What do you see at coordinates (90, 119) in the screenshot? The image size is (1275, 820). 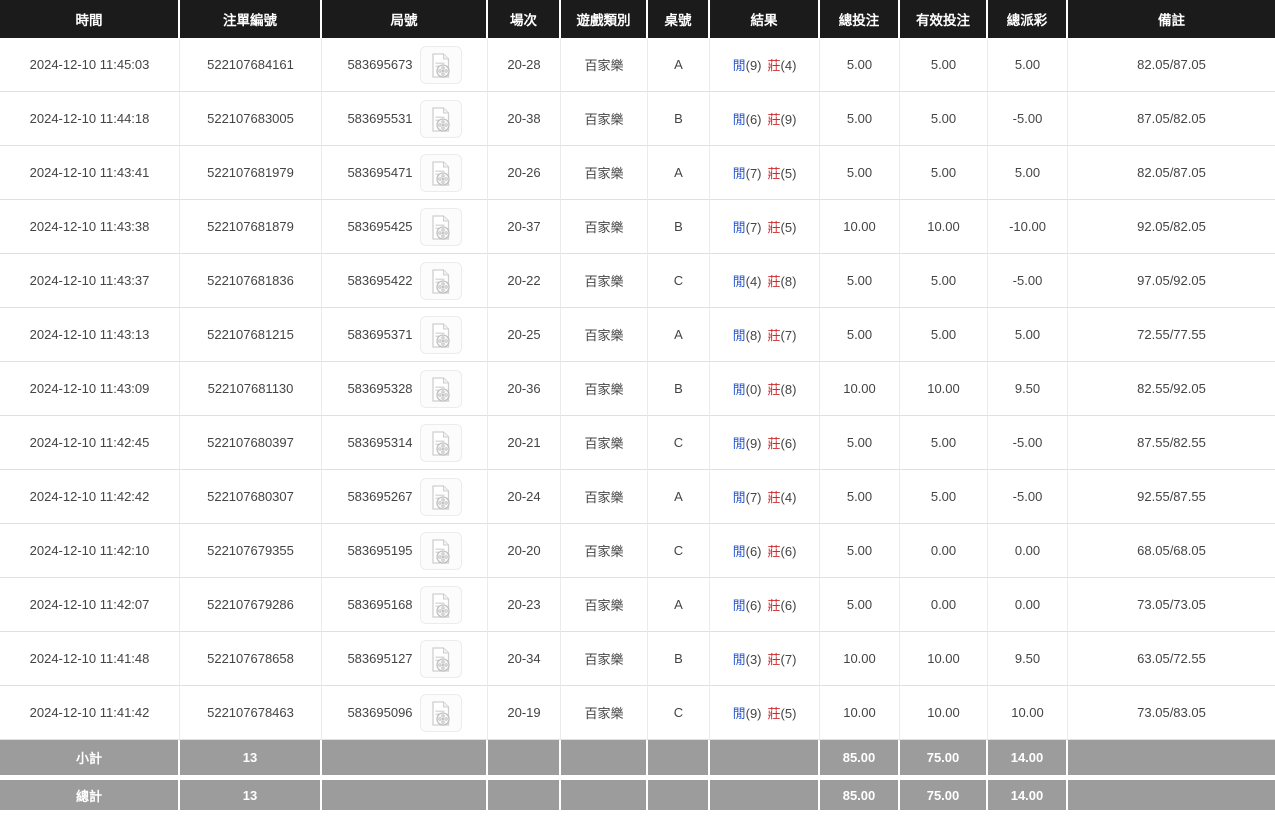 I see `time-cell: 2024-12-10 11:44:18` at bounding box center [90, 119].